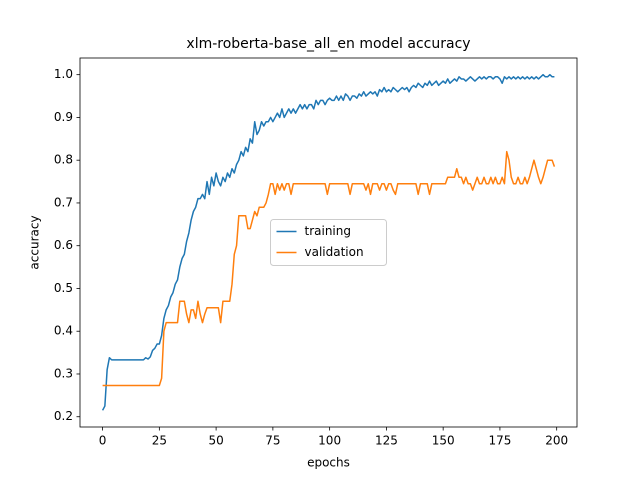 The height and width of the screenshot is (480, 640). Describe the element at coordinates (35, 242) in the screenshot. I see `y-axis-label: accuracy` at that location.